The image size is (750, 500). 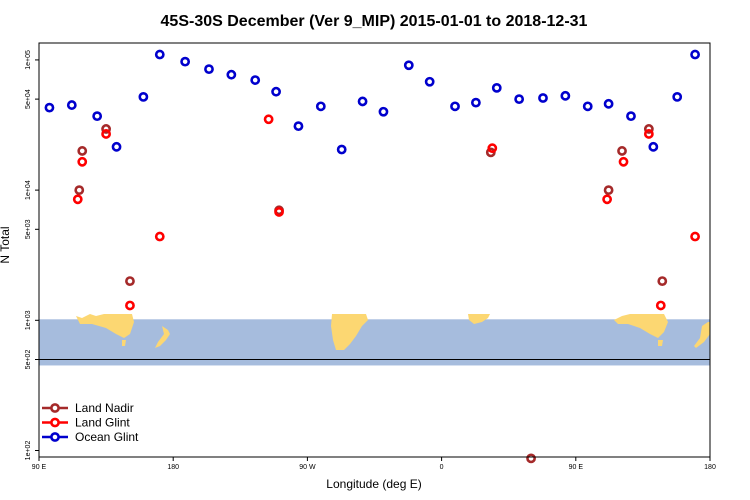 I want to click on legend-label-ocean-glint: Ocean Glint, so click(x=107, y=437).